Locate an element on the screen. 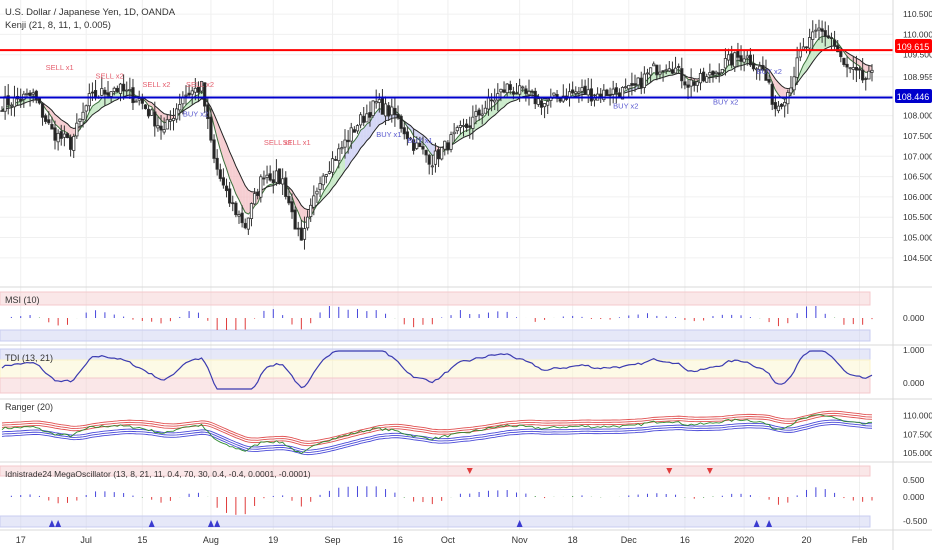  time-axis-label: 17 is located at coordinates (21, 540).